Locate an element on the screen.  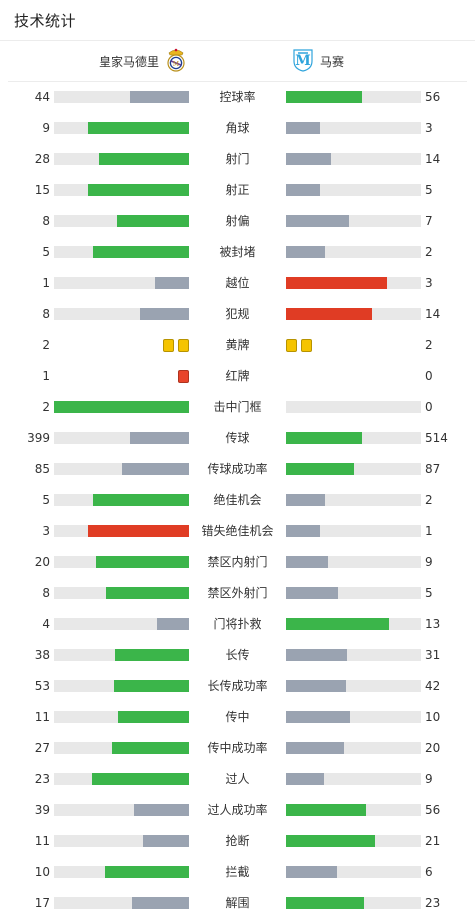
away-stat-value: 6 is located at coordinates (429, 872).